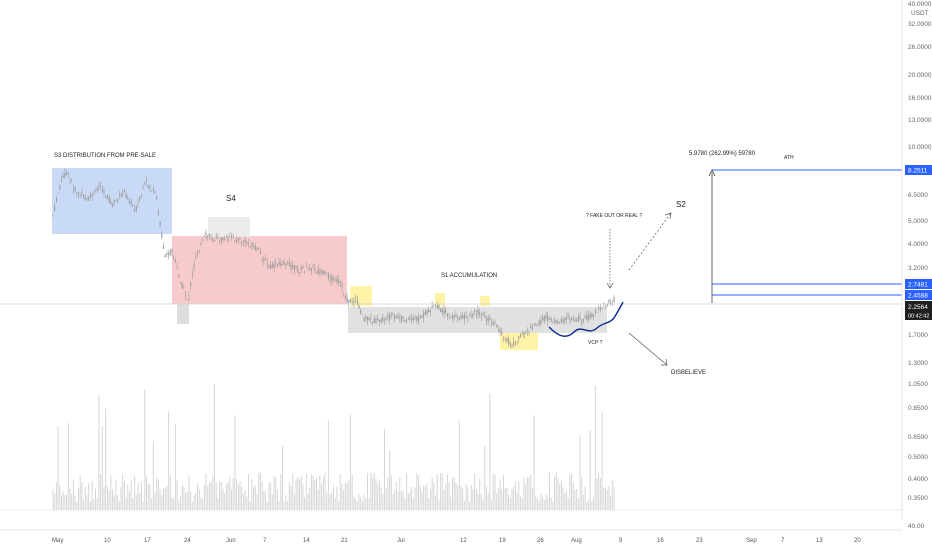 The image size is (932, 550). Describe the element at coordinates (699, 541) in the screenshot. I see `date-tick: 23` at that location.